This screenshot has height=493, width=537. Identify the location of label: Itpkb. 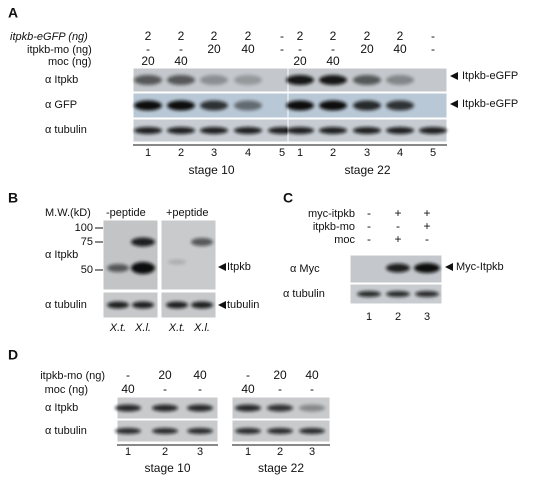
(239, 267).